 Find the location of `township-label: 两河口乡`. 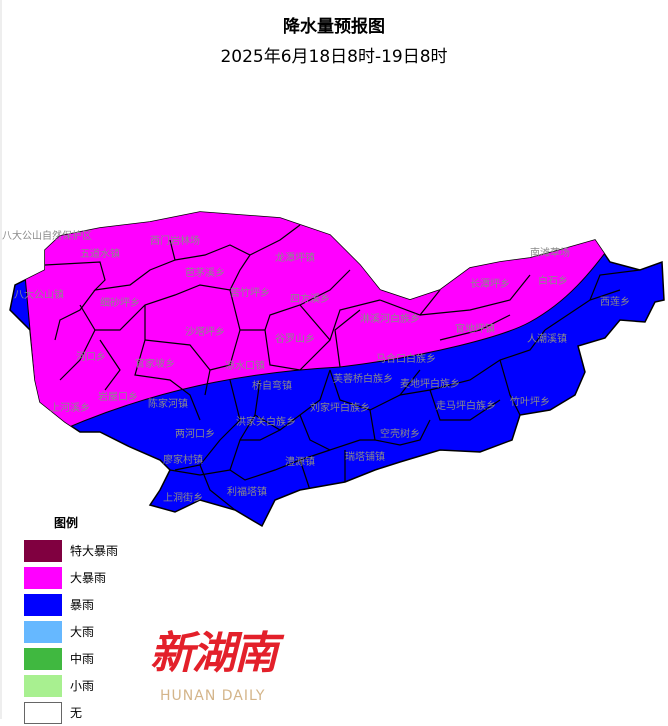

township-label: 两河口乡 is located at coordinates (195, 434).